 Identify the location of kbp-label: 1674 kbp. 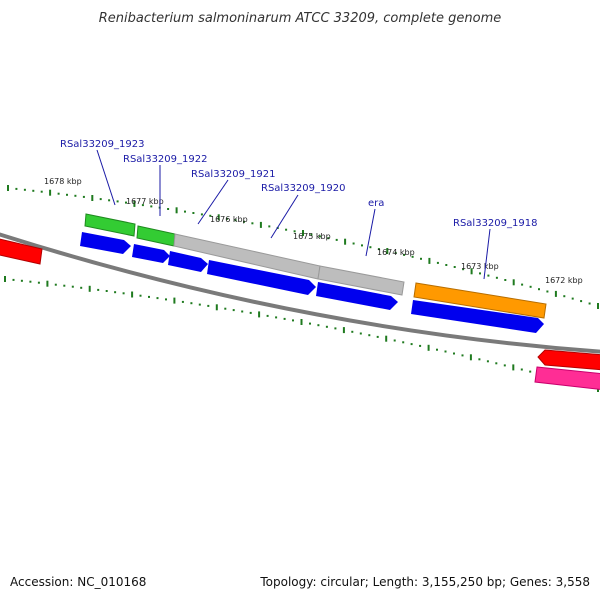
(396, 252).